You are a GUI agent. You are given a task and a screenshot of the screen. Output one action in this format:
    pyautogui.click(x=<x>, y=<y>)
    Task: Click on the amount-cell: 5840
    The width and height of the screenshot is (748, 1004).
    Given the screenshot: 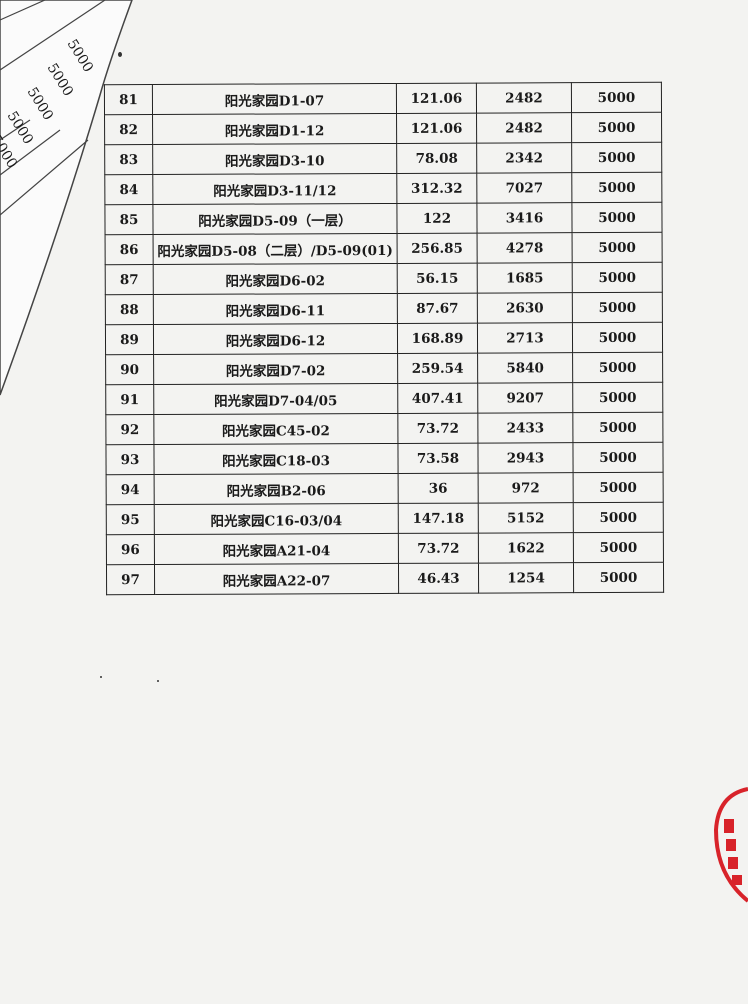 What is the action you would take?
    pyautogui.click(x=525, y=368)
    